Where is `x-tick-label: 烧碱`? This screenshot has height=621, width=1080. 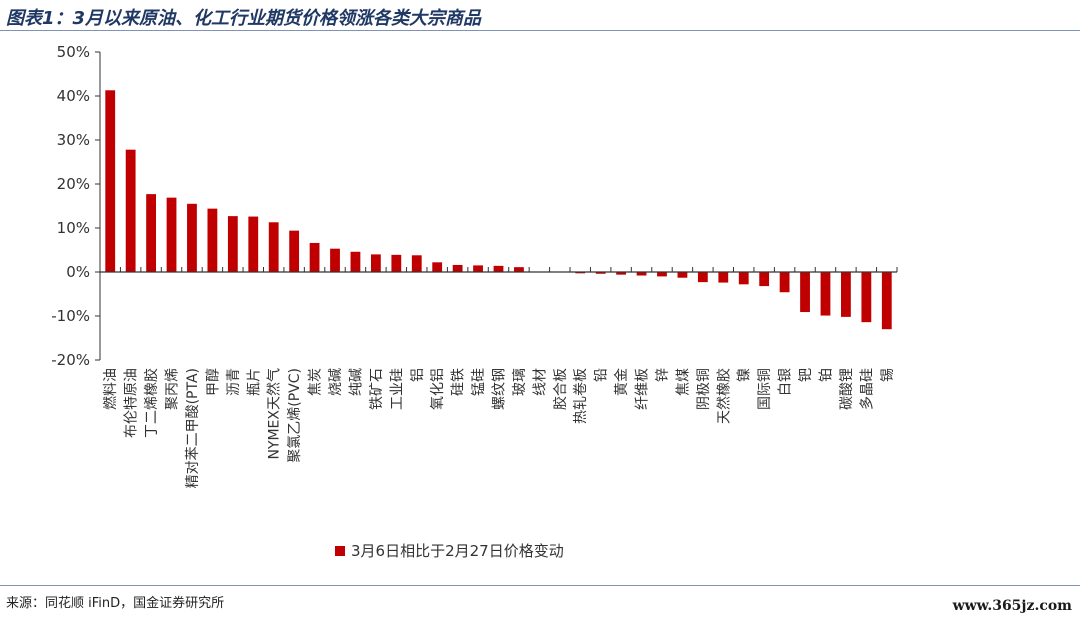
x-tick-label: 烧碱 is located at coordinates (336, 382).